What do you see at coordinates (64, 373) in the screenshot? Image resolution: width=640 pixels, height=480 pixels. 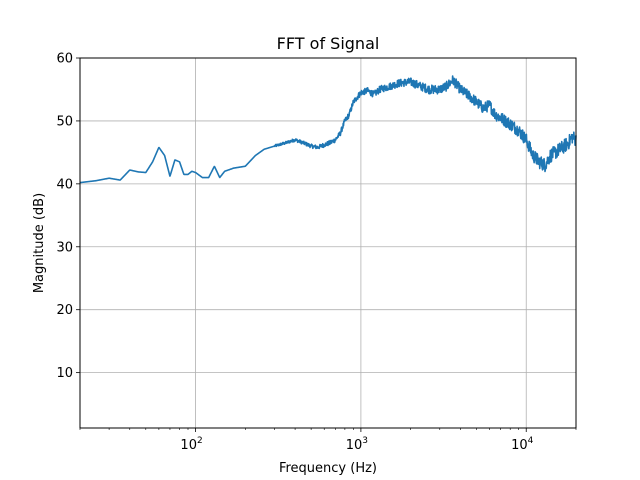 I see `y-tick-label: 10` at bounding box center [64, 373].